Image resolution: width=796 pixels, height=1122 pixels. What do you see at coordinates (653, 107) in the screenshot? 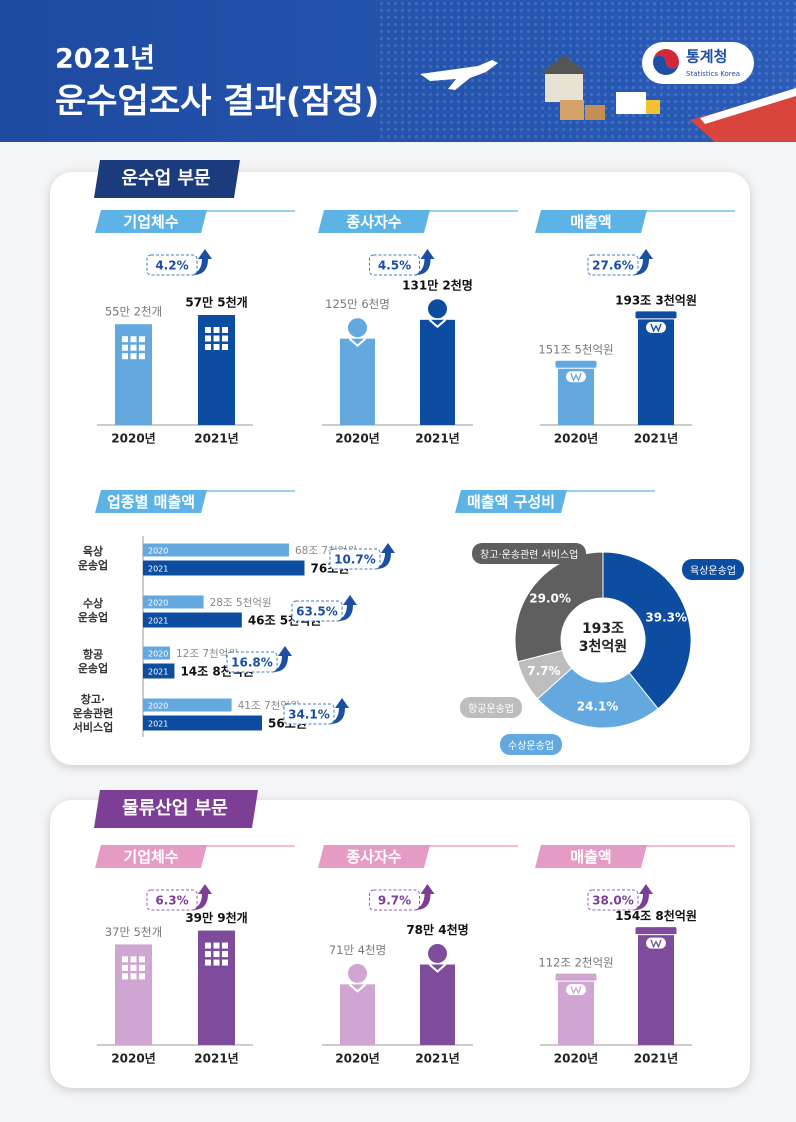
I see `truck-cab` at bounding box center [653, 107].